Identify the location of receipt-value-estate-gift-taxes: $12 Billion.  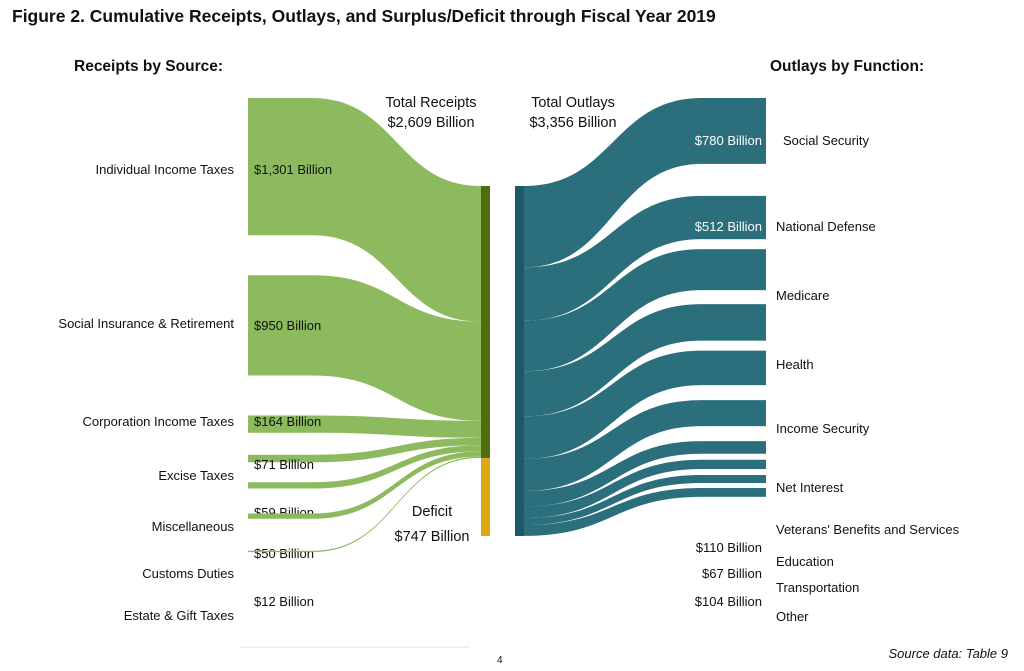
(284, 601).